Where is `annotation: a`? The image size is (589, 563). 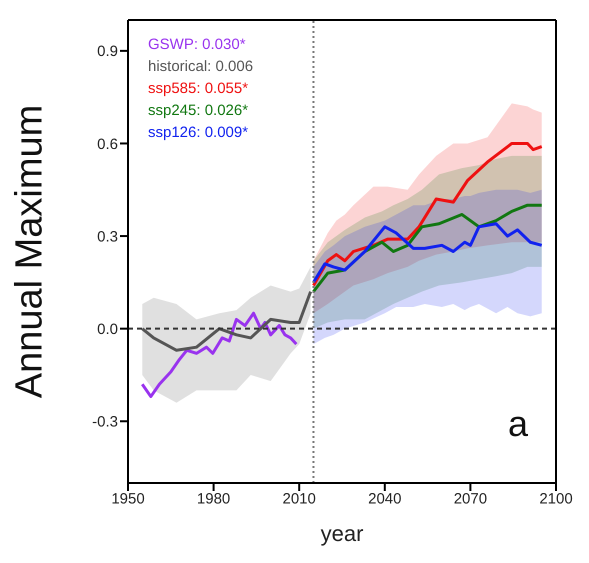 annotation: a is located at coordinates (518, 424).